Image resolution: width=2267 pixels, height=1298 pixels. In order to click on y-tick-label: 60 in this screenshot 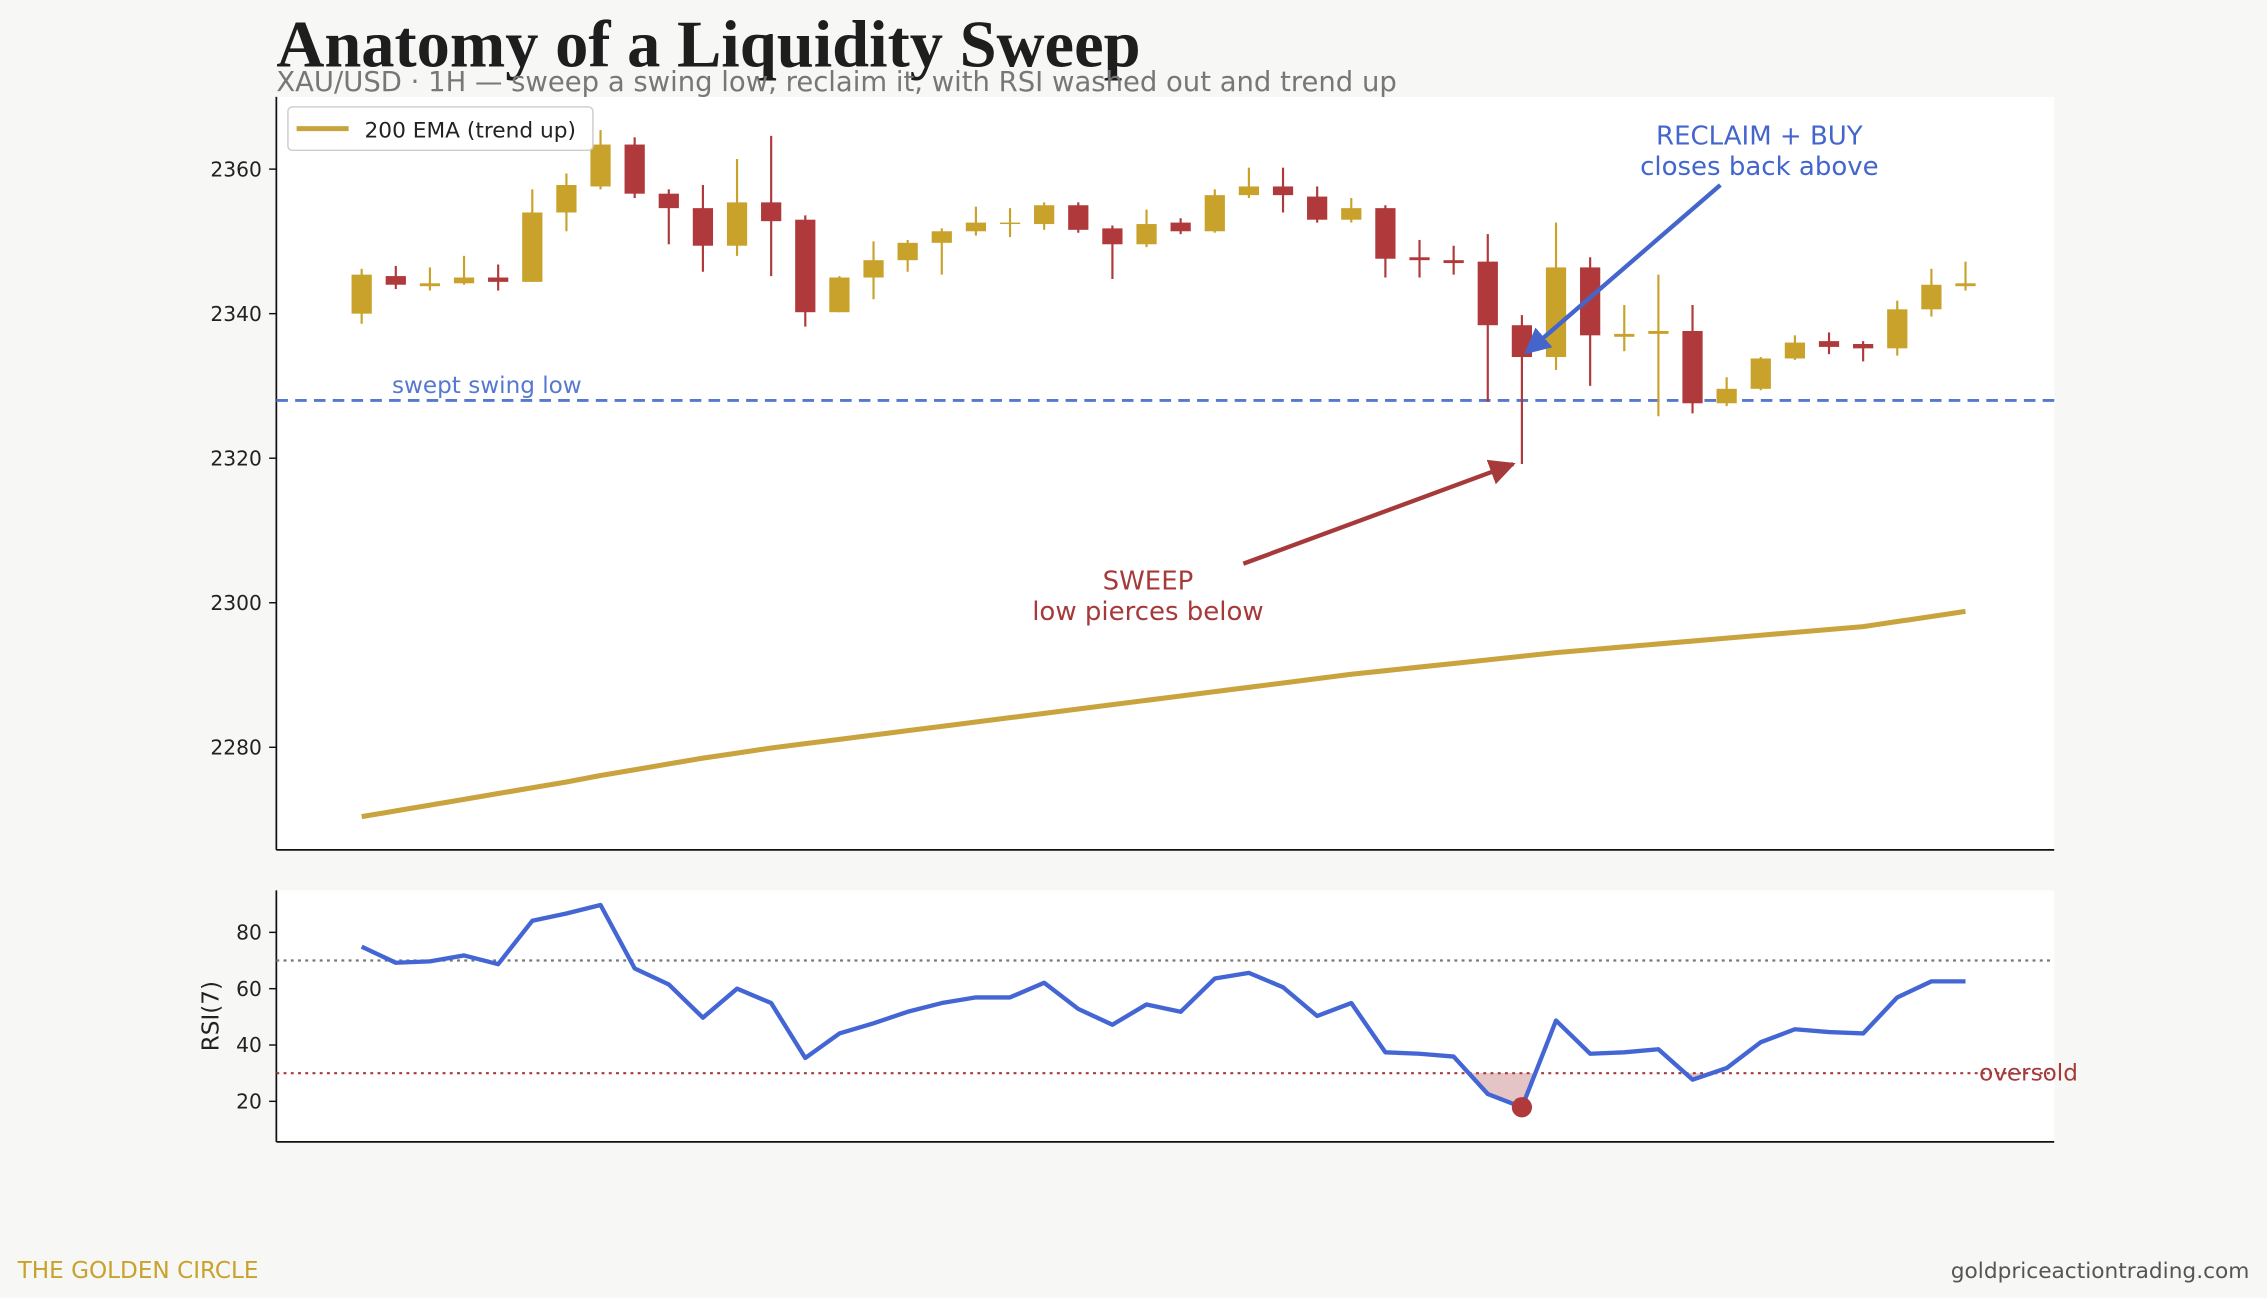, I will do `click(249, 989)`.